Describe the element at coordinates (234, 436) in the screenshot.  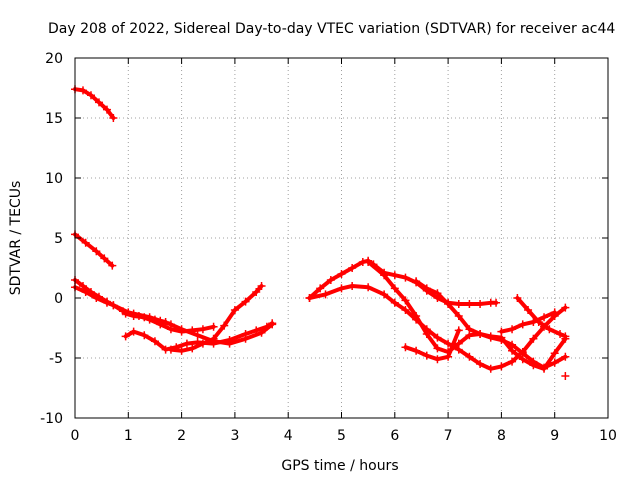
I see `x-tick-label: 3` at that location.